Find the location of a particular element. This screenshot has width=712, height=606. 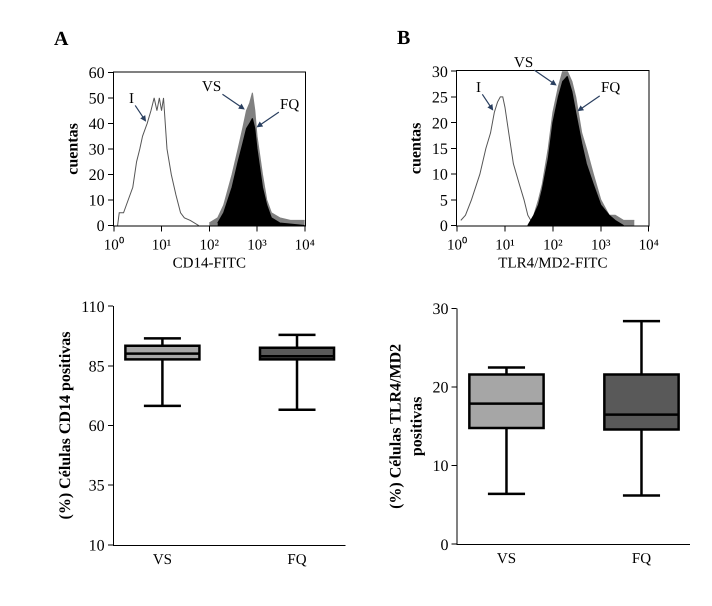

y-axis-title: (%) Células TLR4/MD2 positivas is located at coordinates (407, 426).